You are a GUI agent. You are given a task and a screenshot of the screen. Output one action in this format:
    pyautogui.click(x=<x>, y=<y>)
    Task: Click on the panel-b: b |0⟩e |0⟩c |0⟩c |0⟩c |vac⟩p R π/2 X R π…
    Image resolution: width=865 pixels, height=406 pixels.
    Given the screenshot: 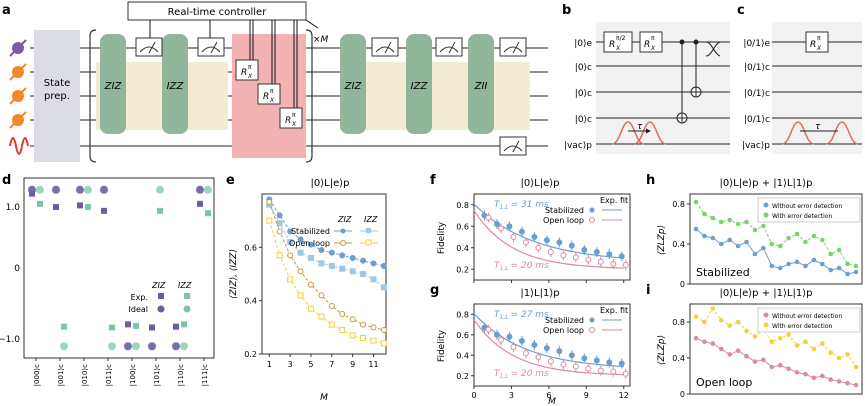 What is the action you would take?
    pyautogui.click(x=646, y=78)
    